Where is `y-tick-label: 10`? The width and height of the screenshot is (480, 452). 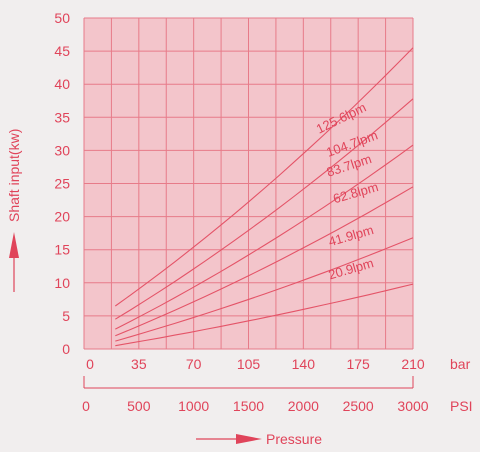
y-tick-label: 10 is located at coordinates (62, 283).